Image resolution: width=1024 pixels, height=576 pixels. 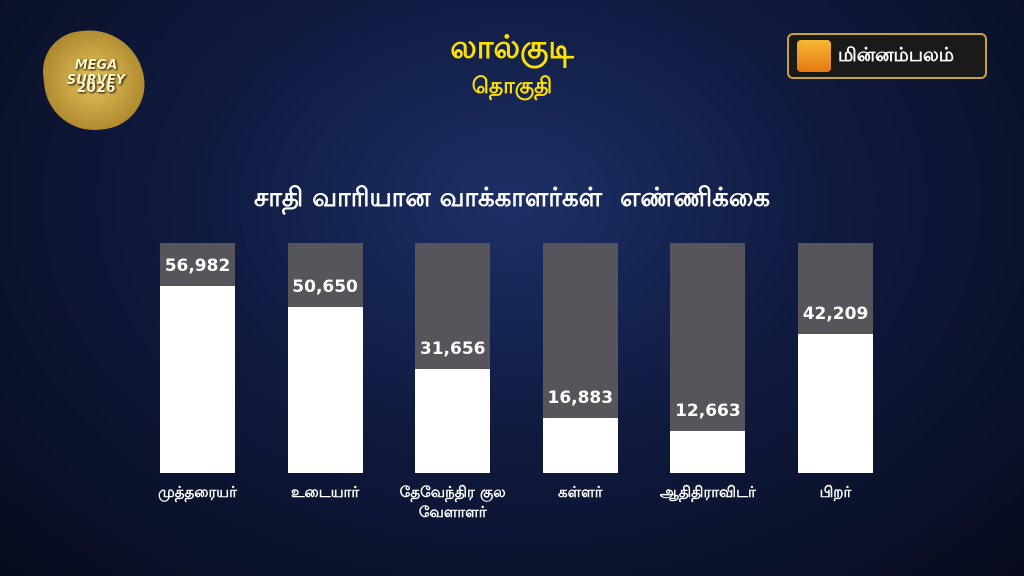 I want to click on category-label: முத்தரையர், so click(x=197, y=492).